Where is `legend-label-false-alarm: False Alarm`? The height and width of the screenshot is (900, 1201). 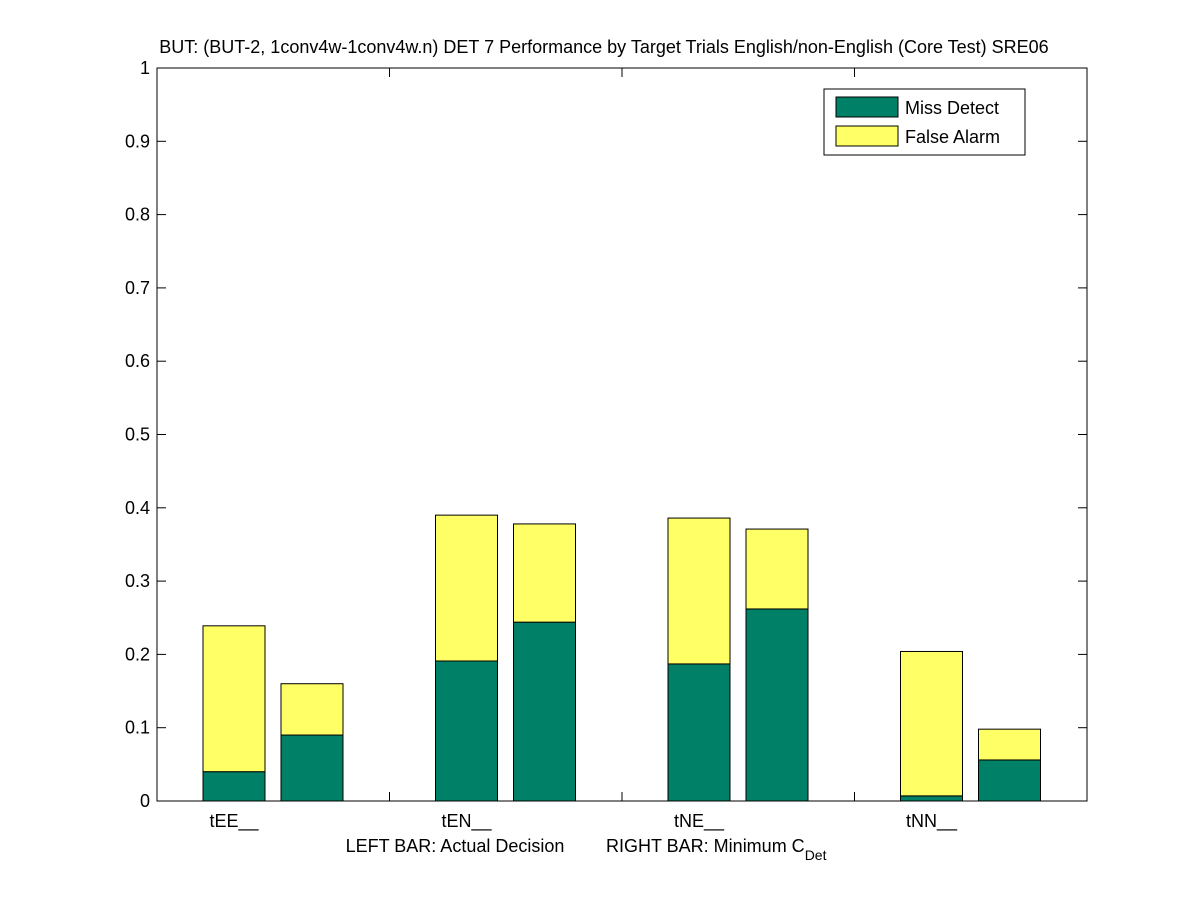 legend-label-false-alarm: False Alarm is located at coordinates (952, 137).